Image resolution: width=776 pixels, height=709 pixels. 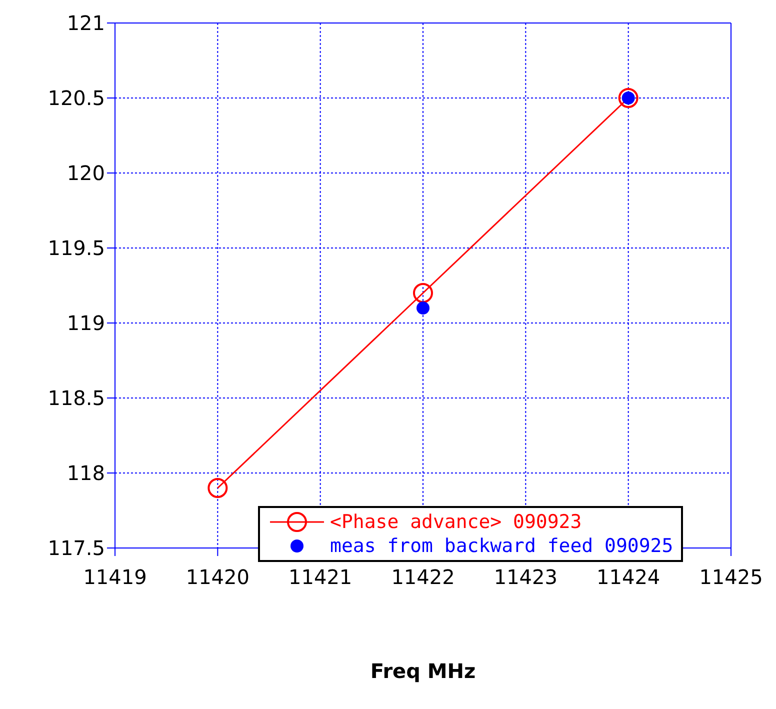 What do you see at coordinates (76, 398) in the screenshot?
I see `y-tick-label: 118.5` at bounding box center [76, 398].